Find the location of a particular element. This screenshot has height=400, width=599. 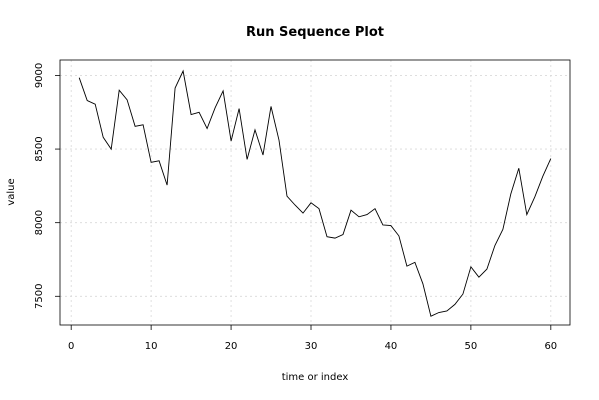

y-tick-label: 7500 is located at coordinates (39, 296).